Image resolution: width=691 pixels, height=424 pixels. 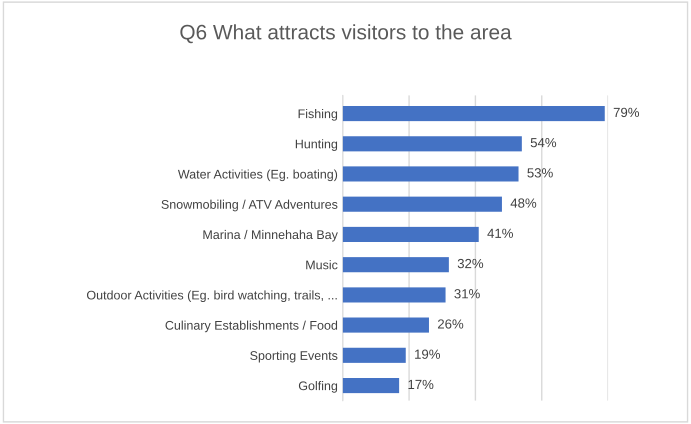 What do you see at coordinates (318, 387) in the screenshot?
I see `y-tick-label: Golfing` at bounding box center [318, 387].